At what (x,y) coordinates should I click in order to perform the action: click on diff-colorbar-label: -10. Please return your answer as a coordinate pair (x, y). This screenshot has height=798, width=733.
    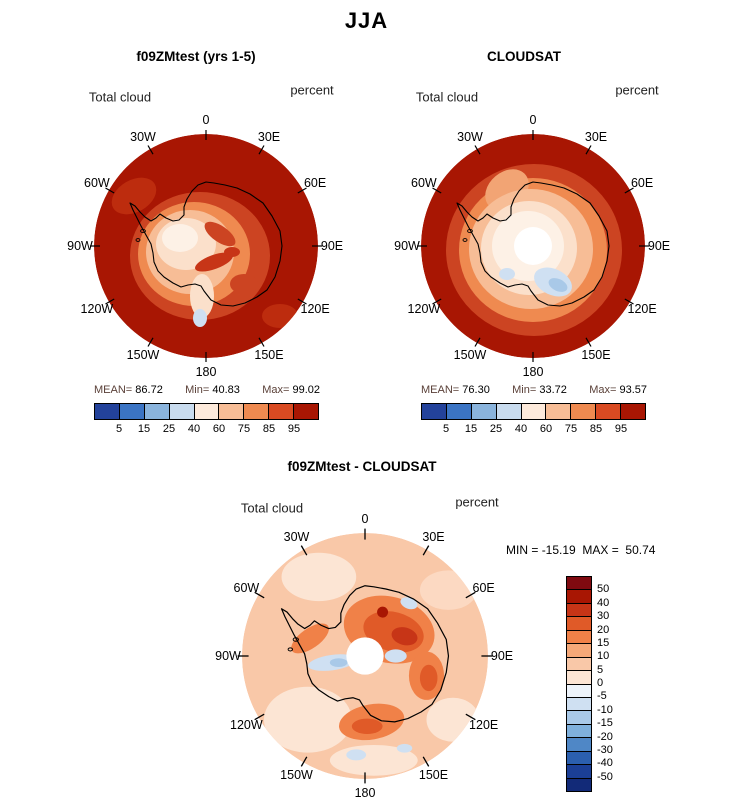
    Looking at the image, I should click on (605, 709).